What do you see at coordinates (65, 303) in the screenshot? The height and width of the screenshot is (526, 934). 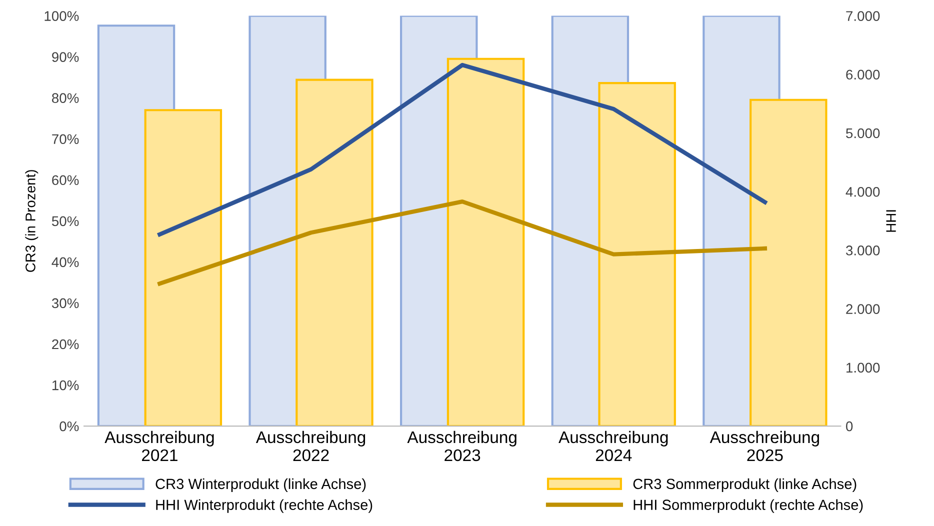 I see `y-tick-label: 30%` at bounding box center [65, 303].